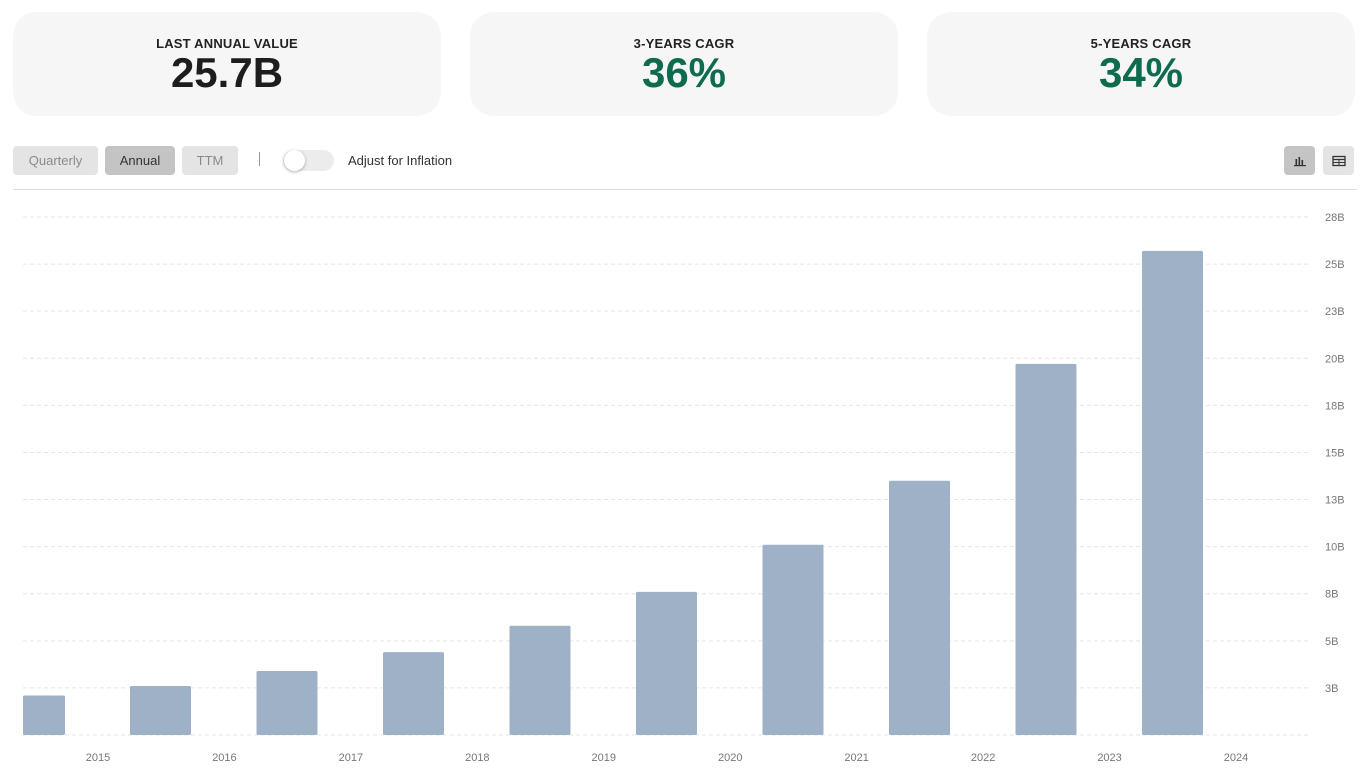 Image resolution: width=1363 pixels, height=780 pixels. I want to click on ttm-button: TTM, so click(210, 160).